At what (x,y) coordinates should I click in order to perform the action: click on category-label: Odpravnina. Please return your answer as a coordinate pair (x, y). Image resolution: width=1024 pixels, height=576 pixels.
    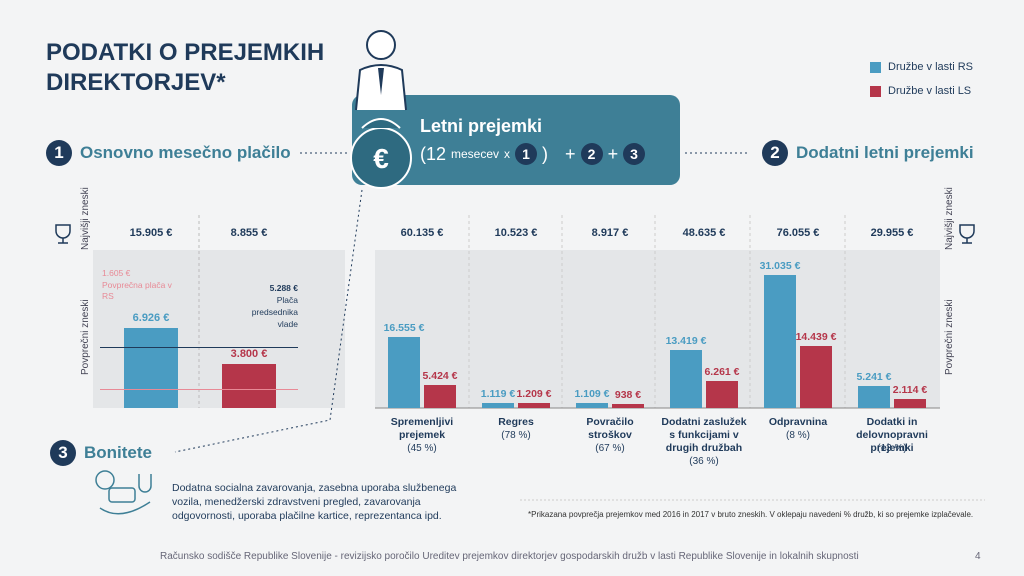
    Looking at the image, I should click on (798, 422).